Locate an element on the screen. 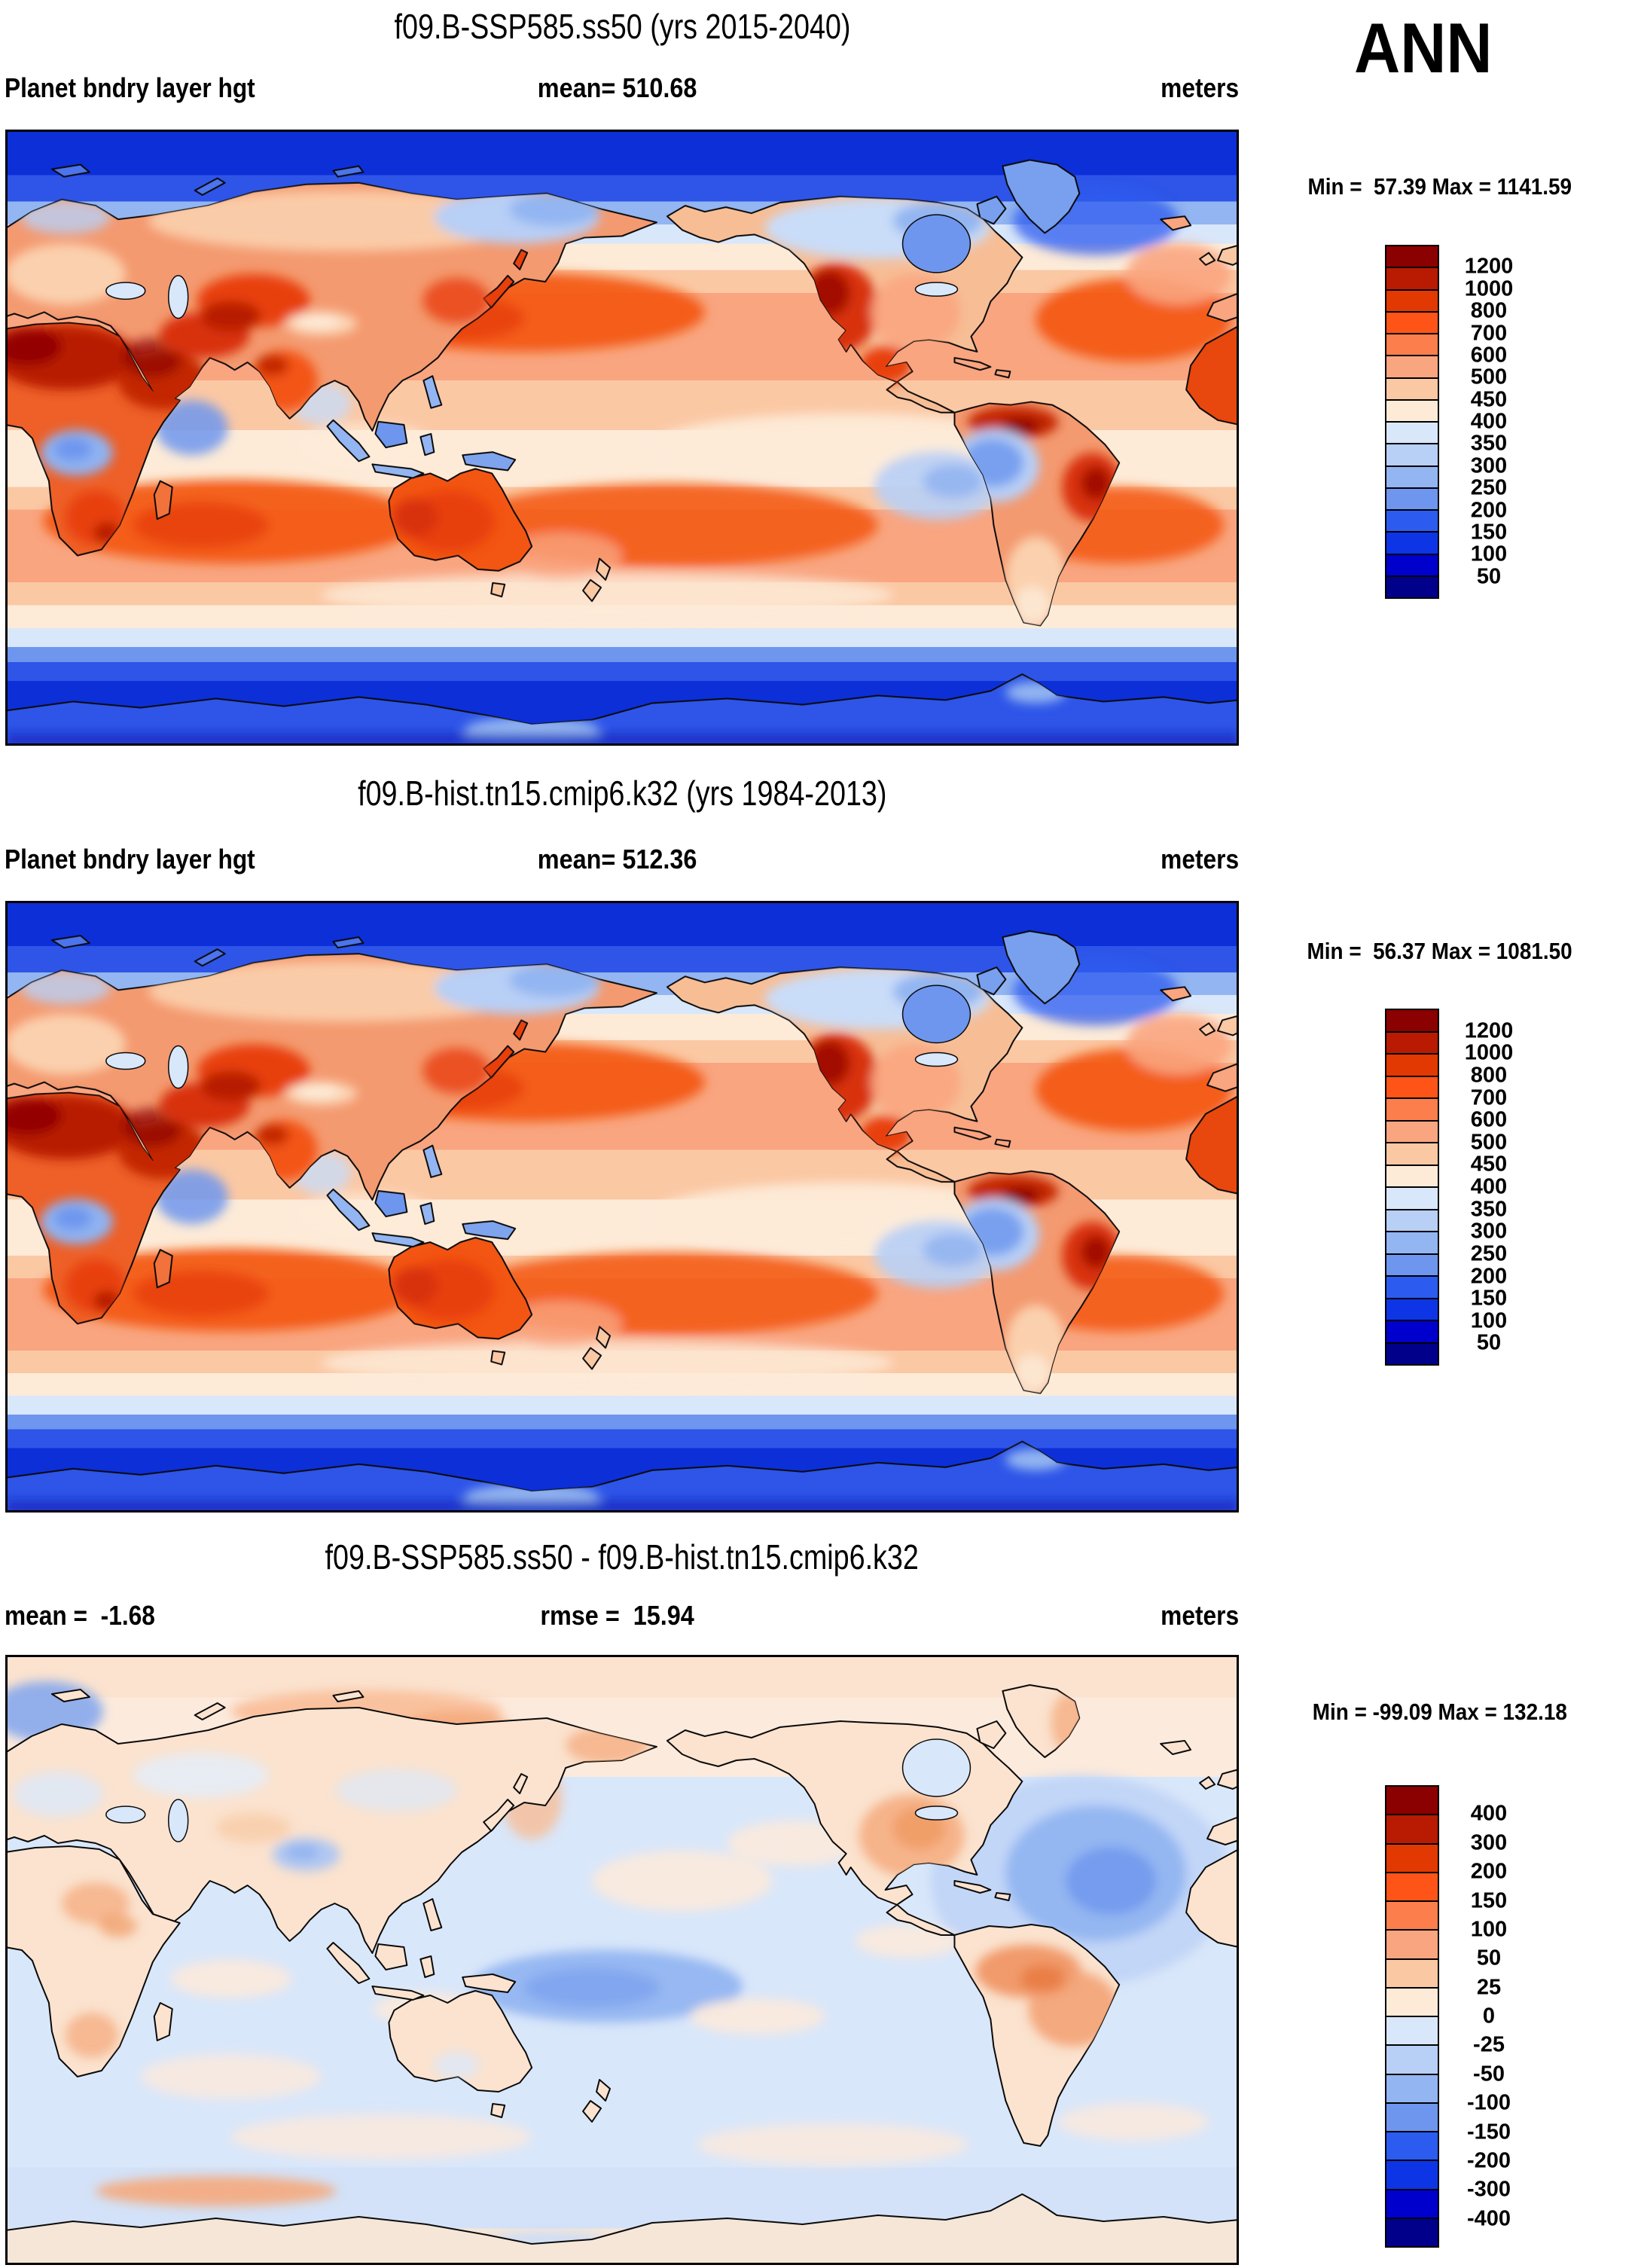 The image size is (1641, 2268). colorbar-tick-label: -50 is located at coordinates (1489, 2074).